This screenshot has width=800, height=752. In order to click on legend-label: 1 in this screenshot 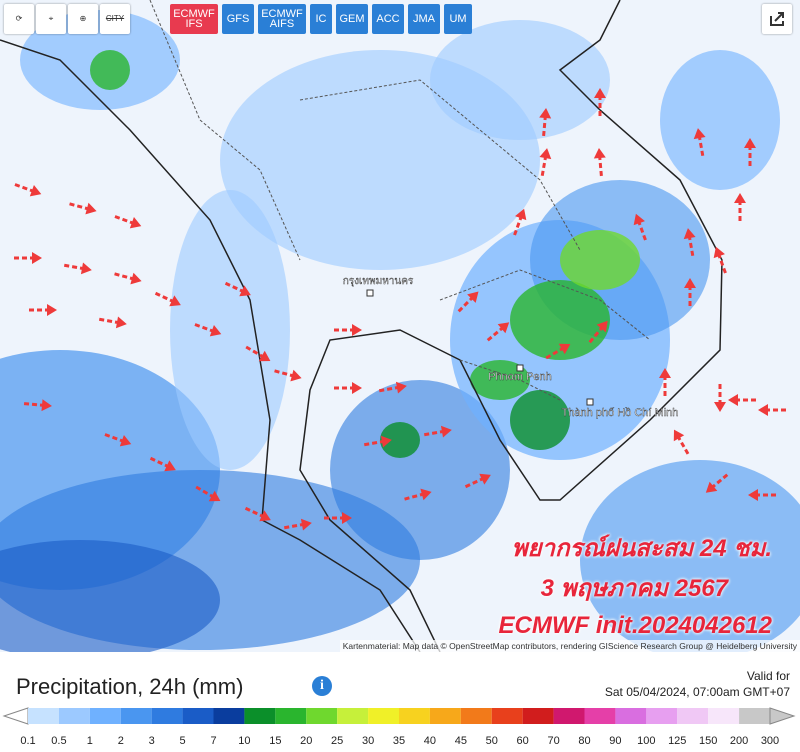, I will do `click(90, 741)`.